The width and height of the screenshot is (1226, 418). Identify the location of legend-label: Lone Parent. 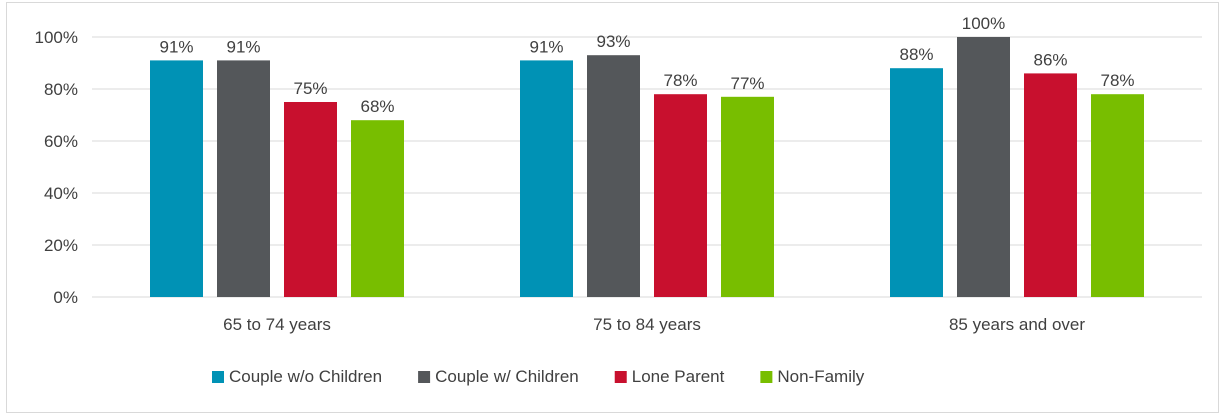
(678, 376).